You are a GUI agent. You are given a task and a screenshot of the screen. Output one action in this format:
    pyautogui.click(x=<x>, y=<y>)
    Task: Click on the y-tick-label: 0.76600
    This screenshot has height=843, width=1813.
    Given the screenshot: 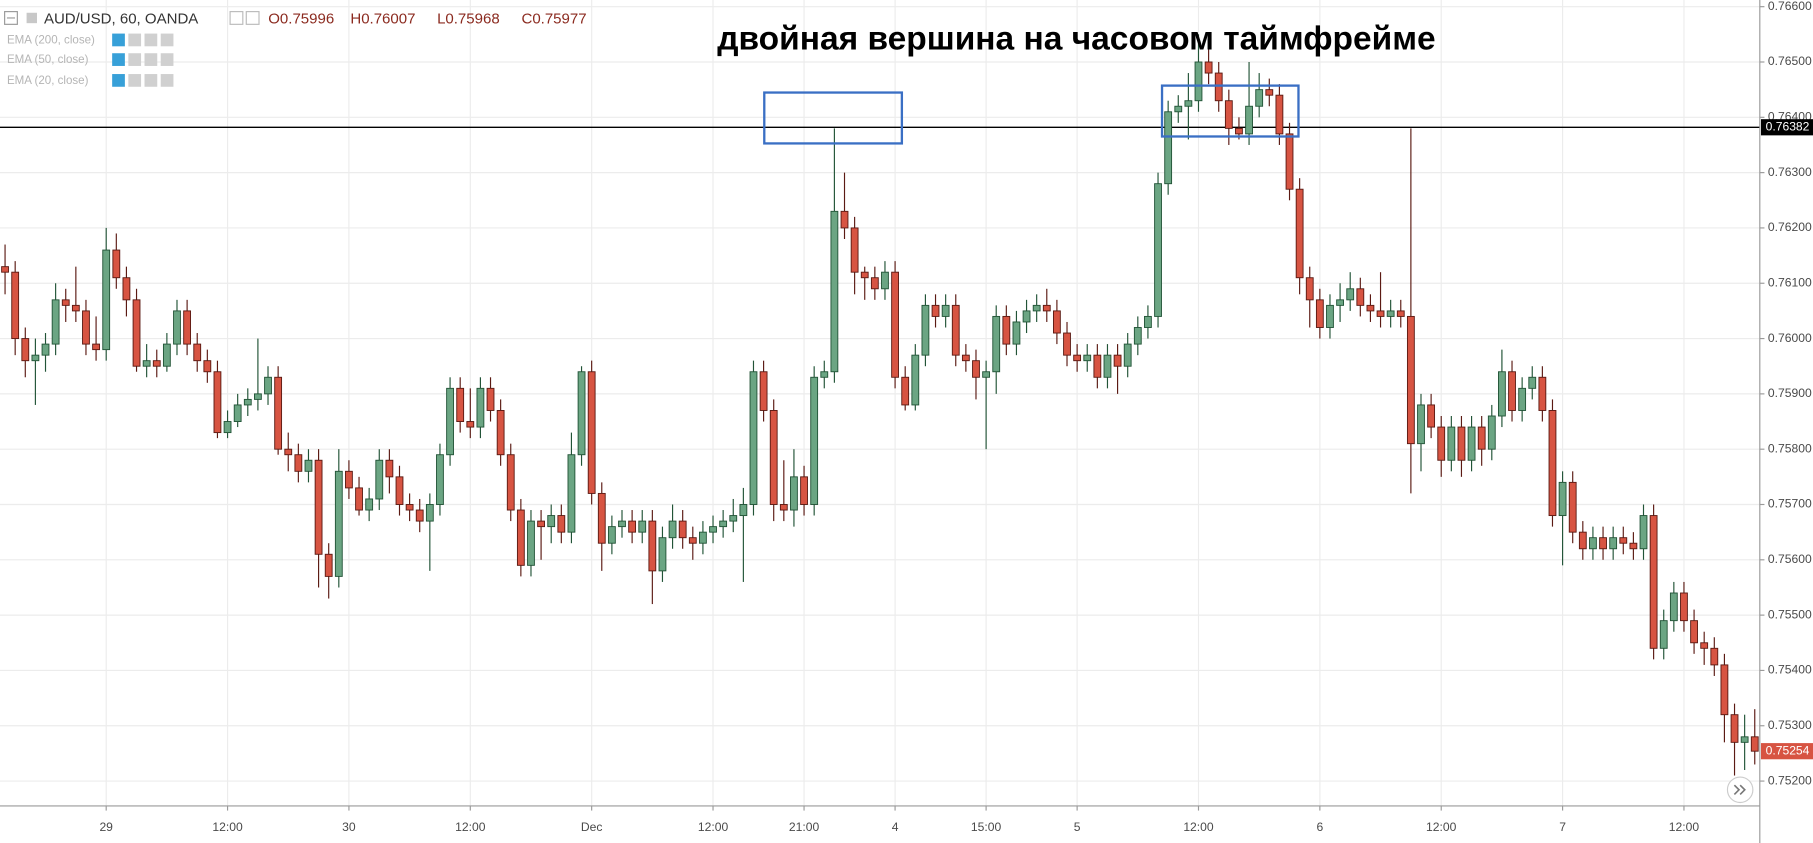 What is the action you would take?
    pyautogui.click(x=1790, y=6)
    